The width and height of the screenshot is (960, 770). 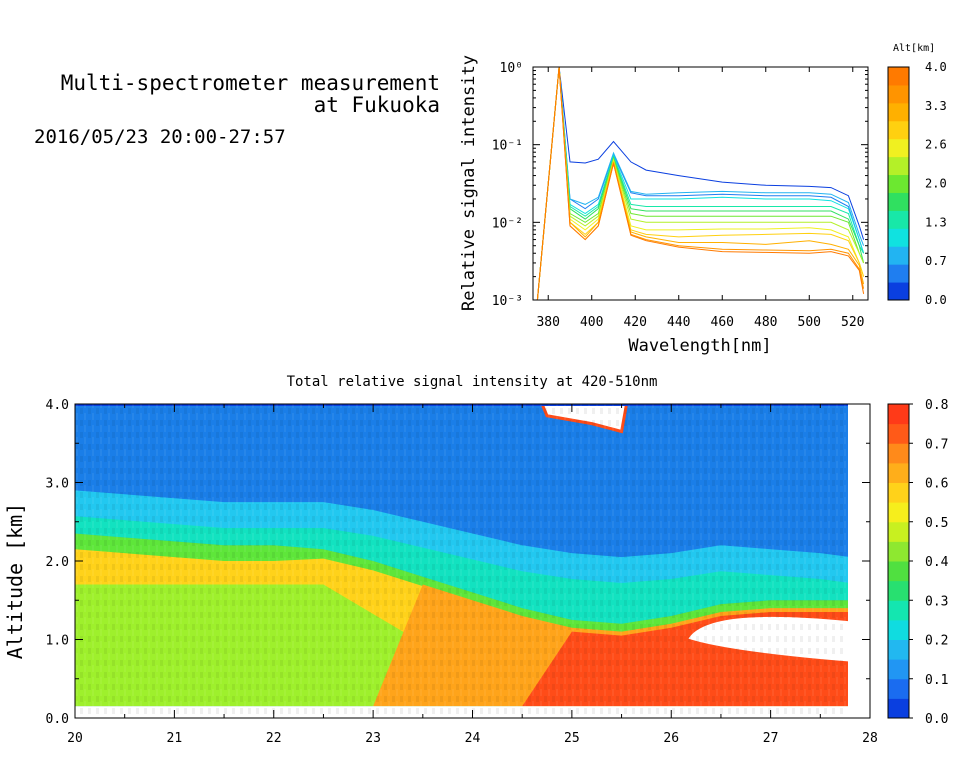 I want to click on heatmap-xtick-label: 26, so click(x=671, y=738).